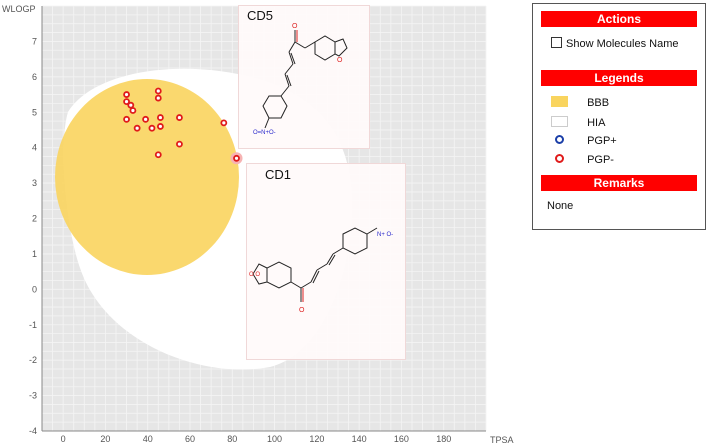 The width and height of the screenshot is (709, 445). I want to click on ring-o: O, so click(340, 60).